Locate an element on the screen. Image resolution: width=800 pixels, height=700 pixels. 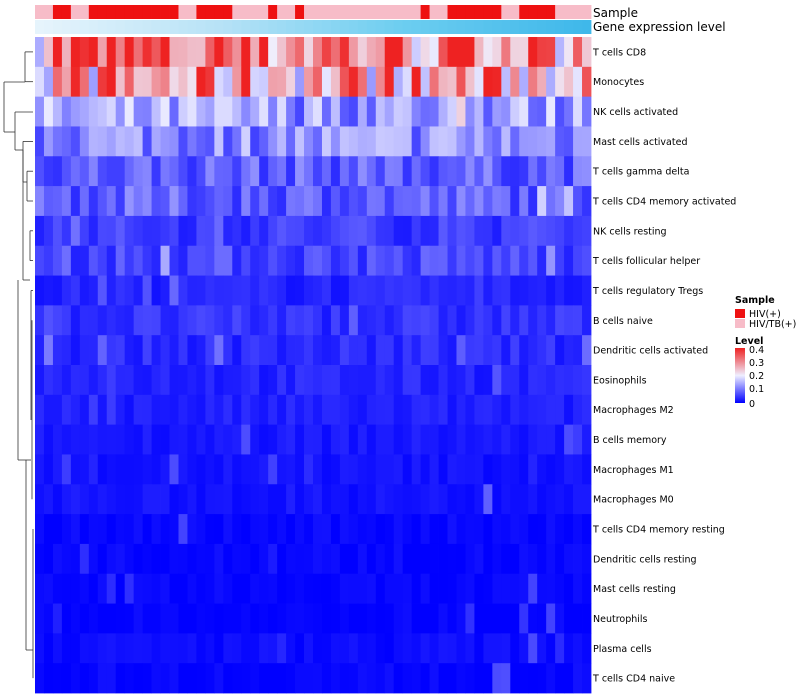
sample-track-label: Sample is located at coordinates (615, 13).